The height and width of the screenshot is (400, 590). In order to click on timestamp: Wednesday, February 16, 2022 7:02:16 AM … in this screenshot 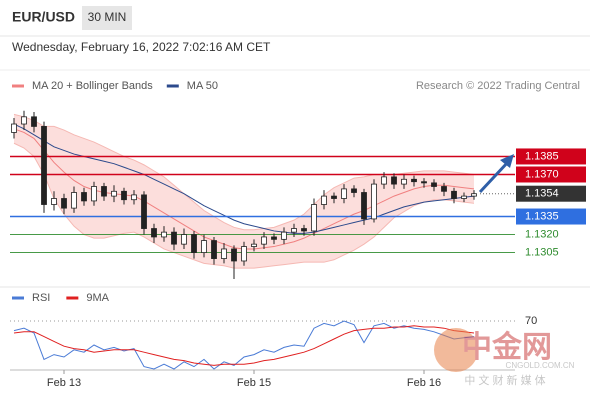, I will do `click(141, 47)`.